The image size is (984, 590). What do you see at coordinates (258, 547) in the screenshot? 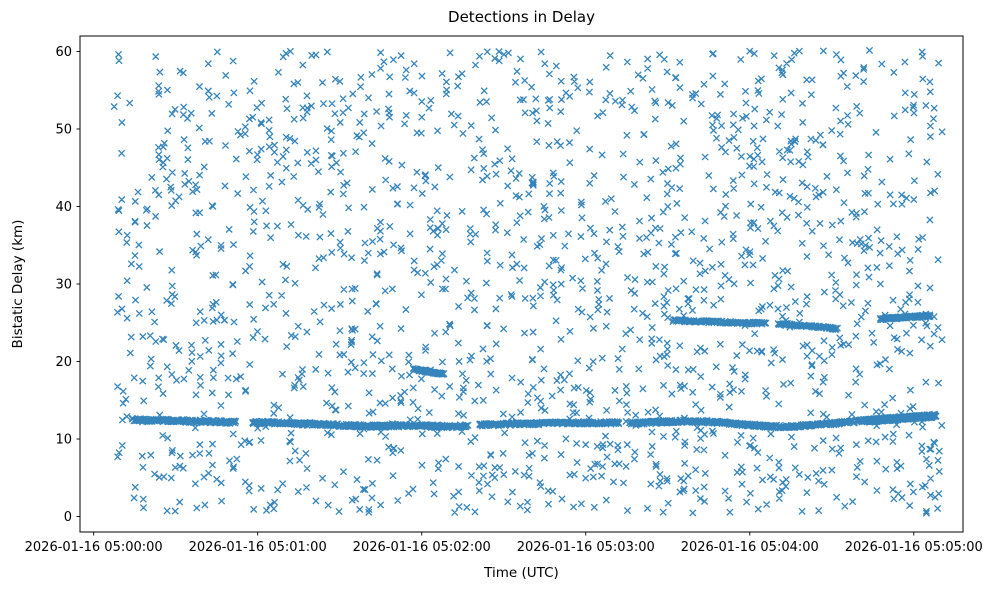
I see `x-tick-label-1: 2026-01-16 05:01:00` at bounding box center [258, 547].